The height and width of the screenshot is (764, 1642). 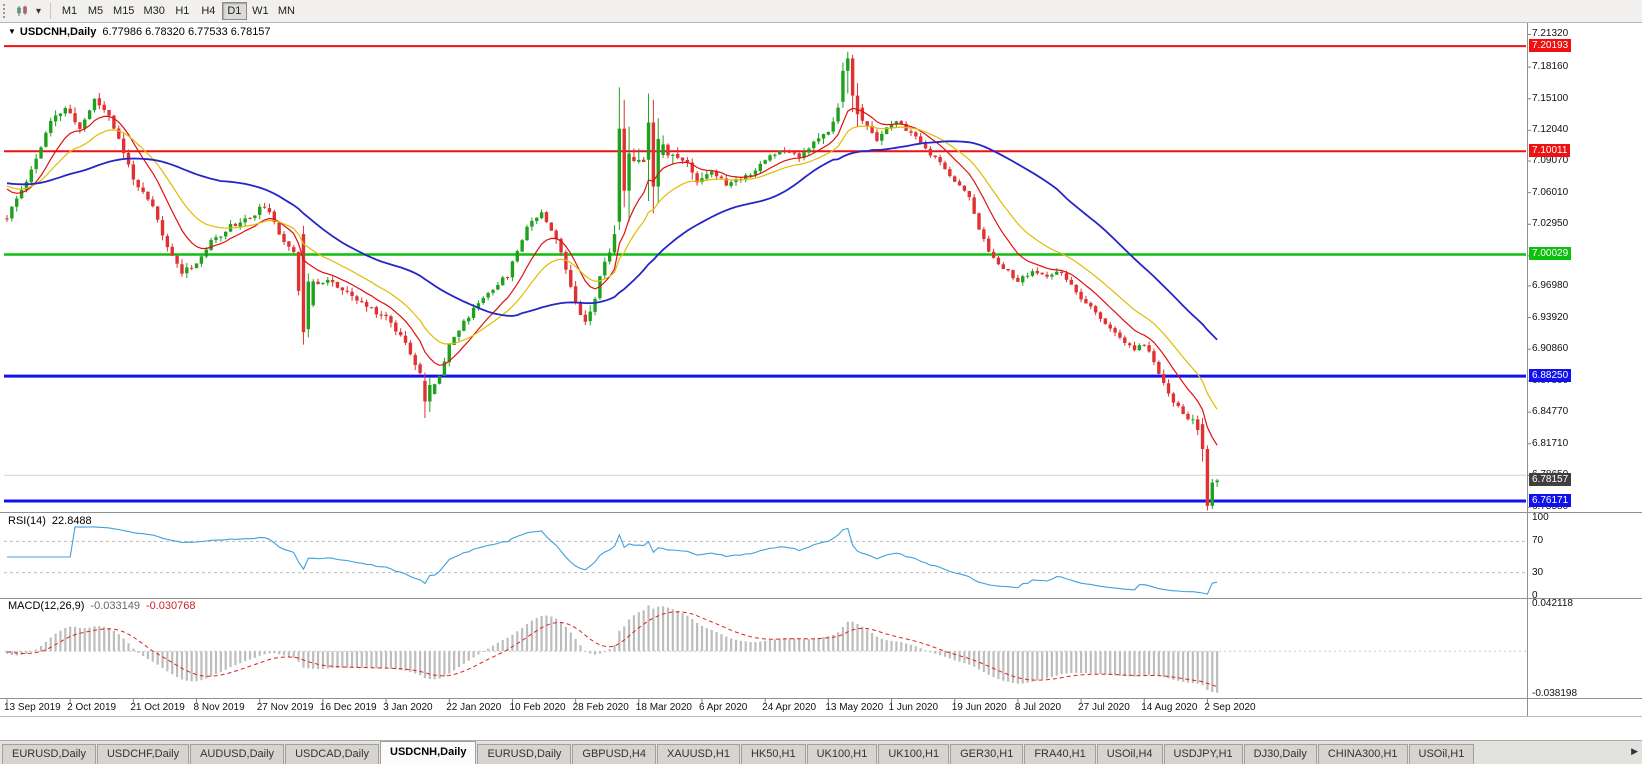 I want to click on timeframe-button-M5: M5, so click(x=95, y=11).